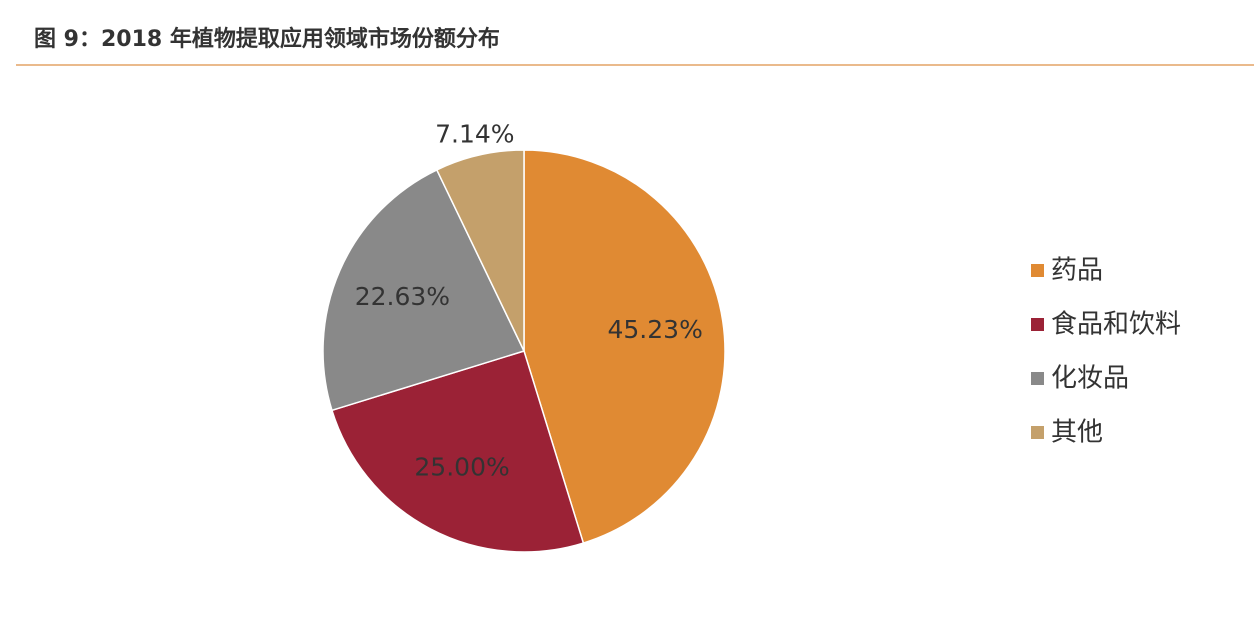 Image resolution: width=1256 pixels, height=626 pixels. I want to click on legend-label: 药品, so click(1077, 271).